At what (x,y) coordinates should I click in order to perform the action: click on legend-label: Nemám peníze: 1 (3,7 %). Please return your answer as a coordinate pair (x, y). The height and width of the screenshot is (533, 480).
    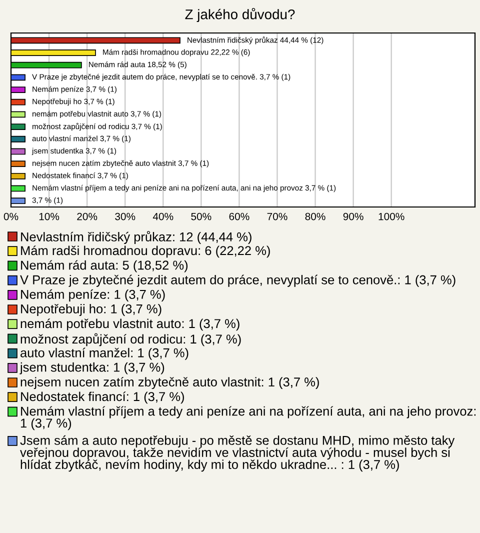
    Looking at the image, I should click on (93, 295).